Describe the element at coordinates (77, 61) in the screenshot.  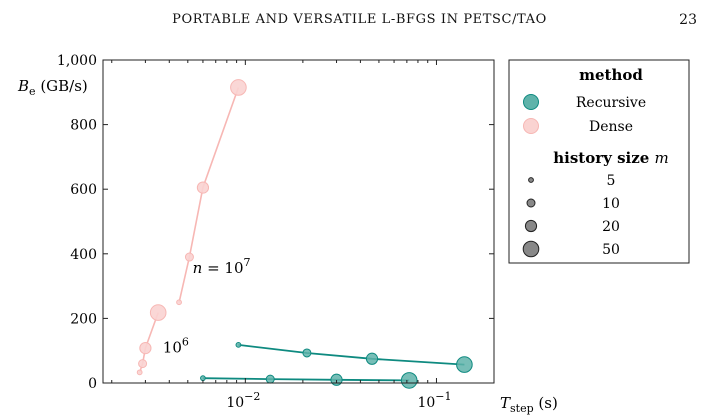
I see `y-tick-label: 1,000` at that location.